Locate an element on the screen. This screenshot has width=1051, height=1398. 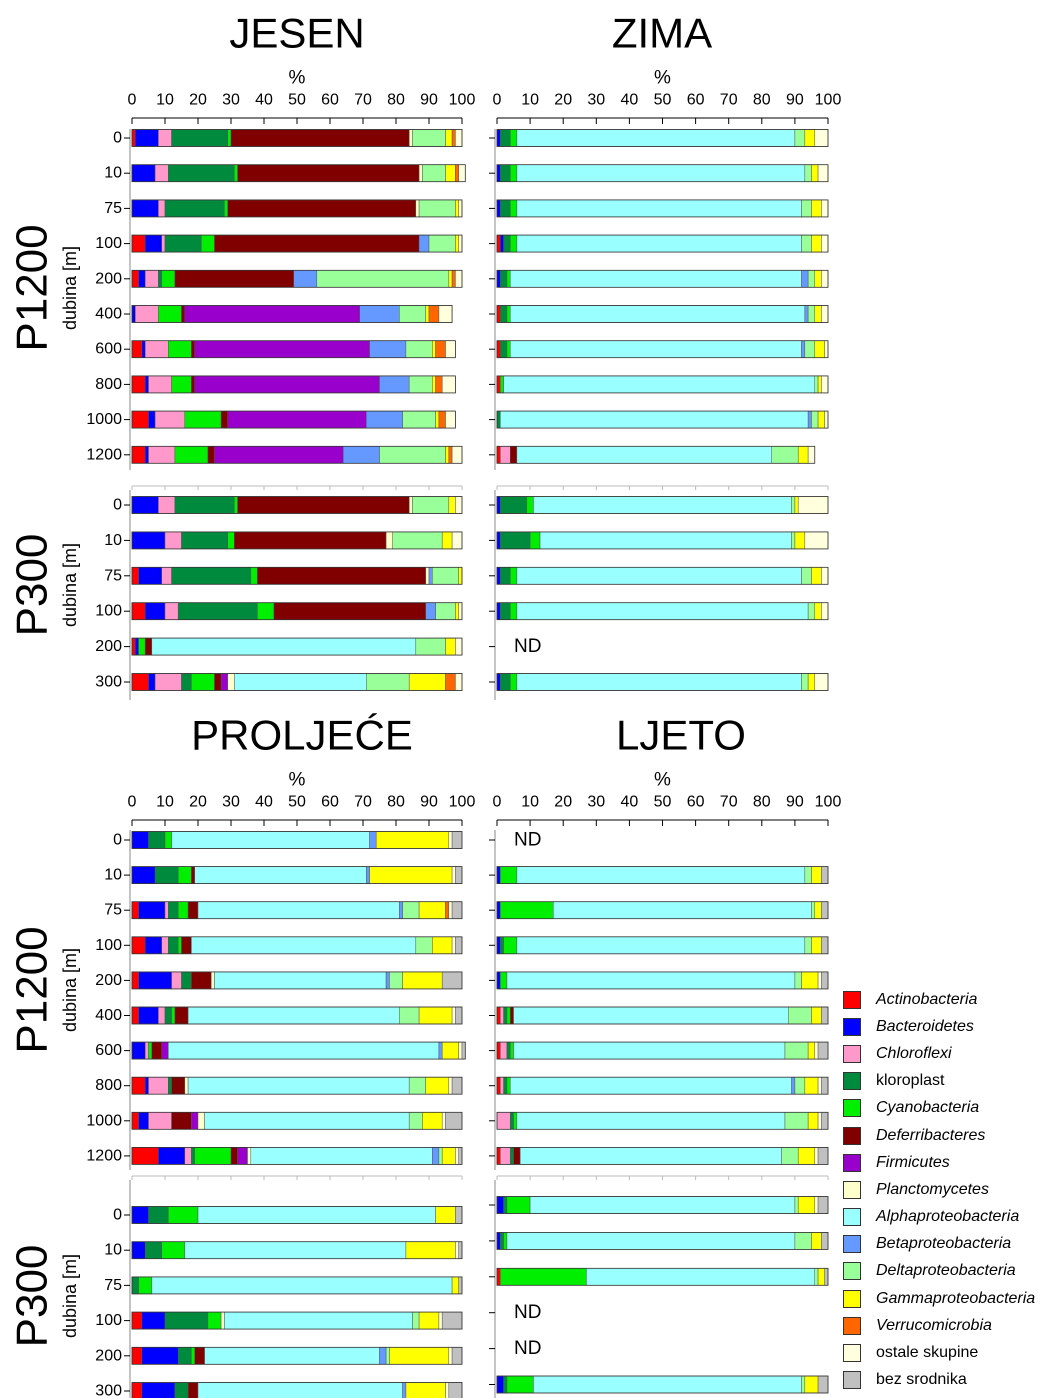
legend-item: bez srodnika is located at coordinates (947, 1380).